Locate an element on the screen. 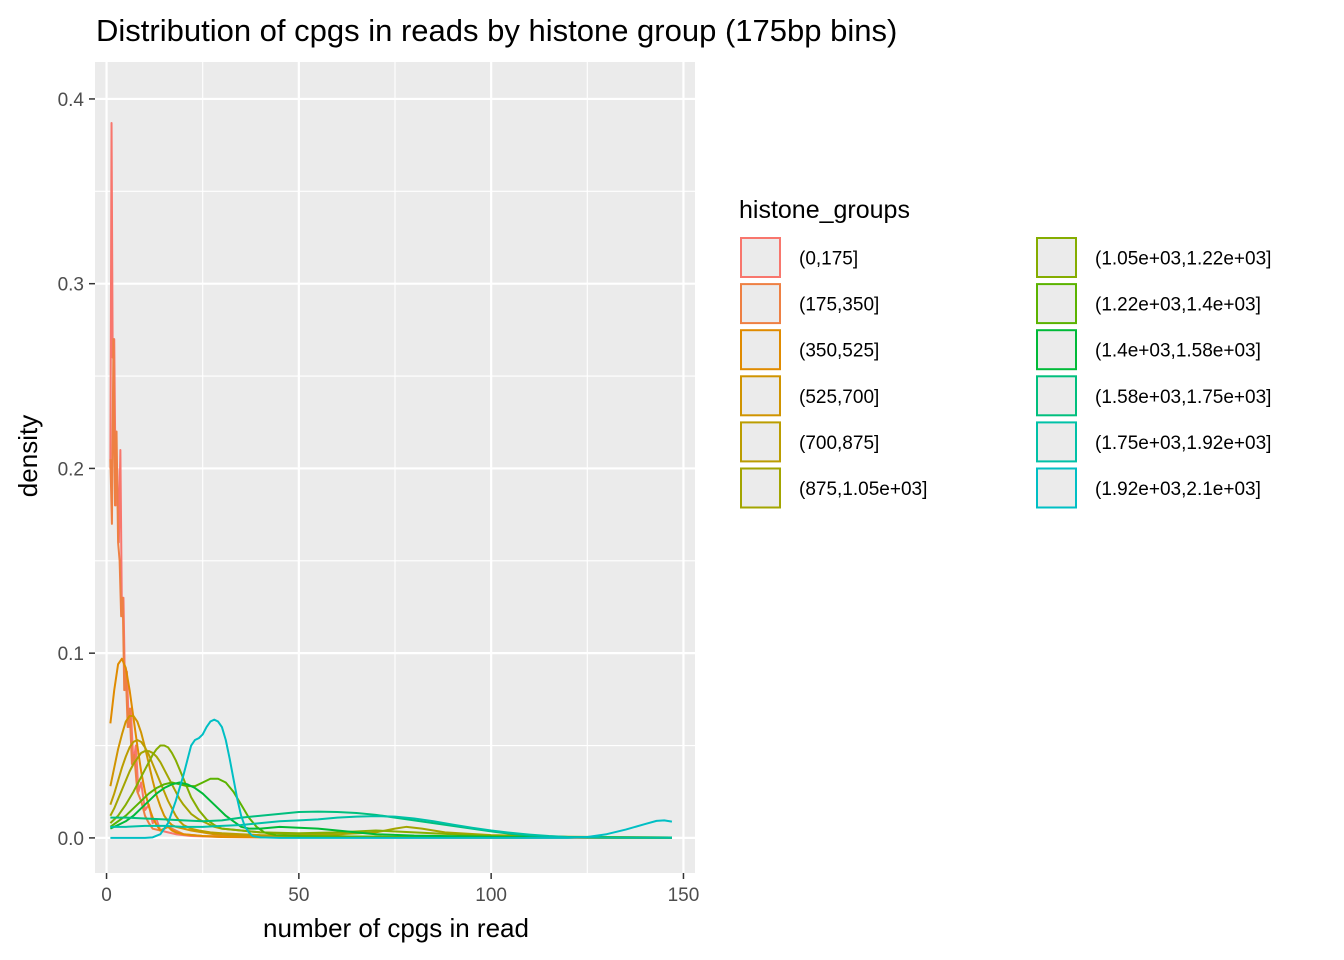 The width and height of the screenshot is (1344, 960). x-axis-title: number of cpgs in read is located at coordinates (396, 928).